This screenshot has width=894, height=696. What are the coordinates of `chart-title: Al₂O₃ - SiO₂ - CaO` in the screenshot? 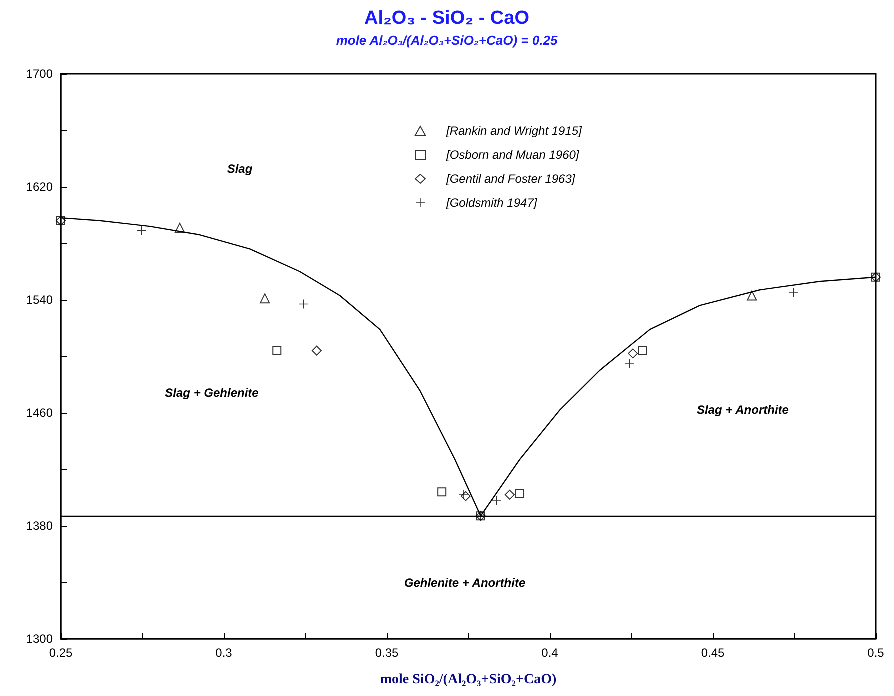 It's located at (447, 18).